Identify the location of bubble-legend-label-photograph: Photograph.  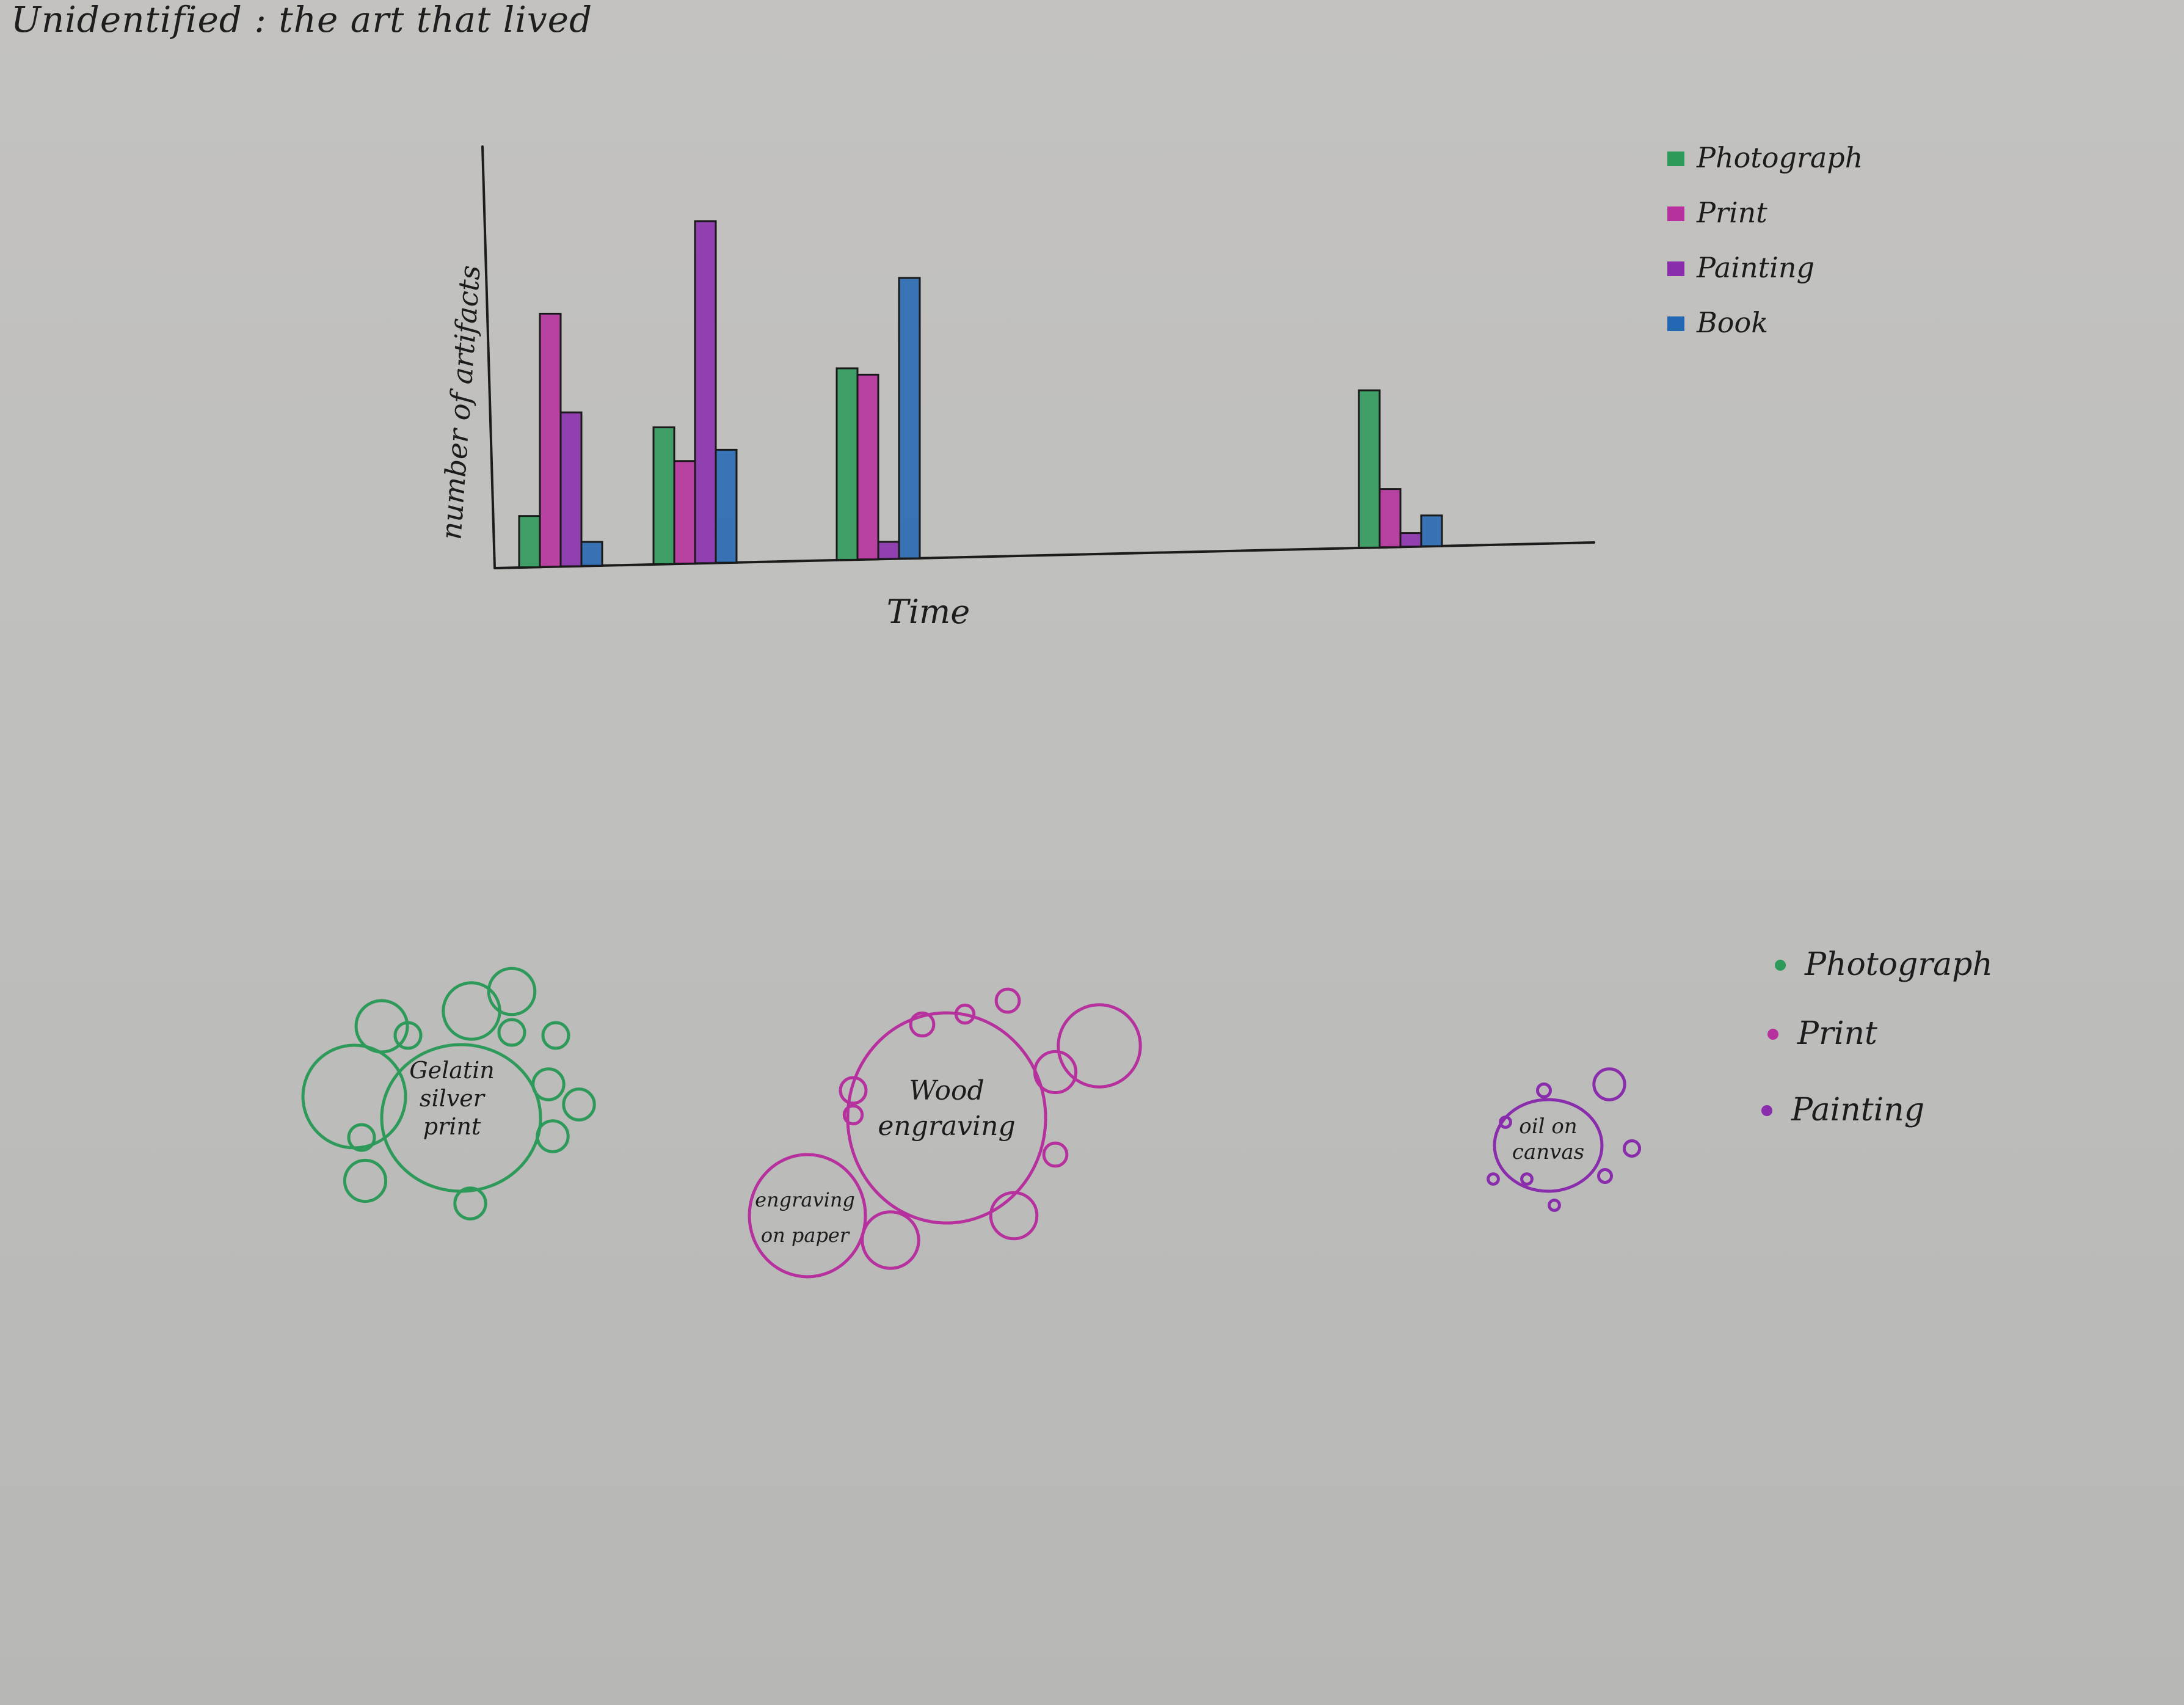
(1898, 964).